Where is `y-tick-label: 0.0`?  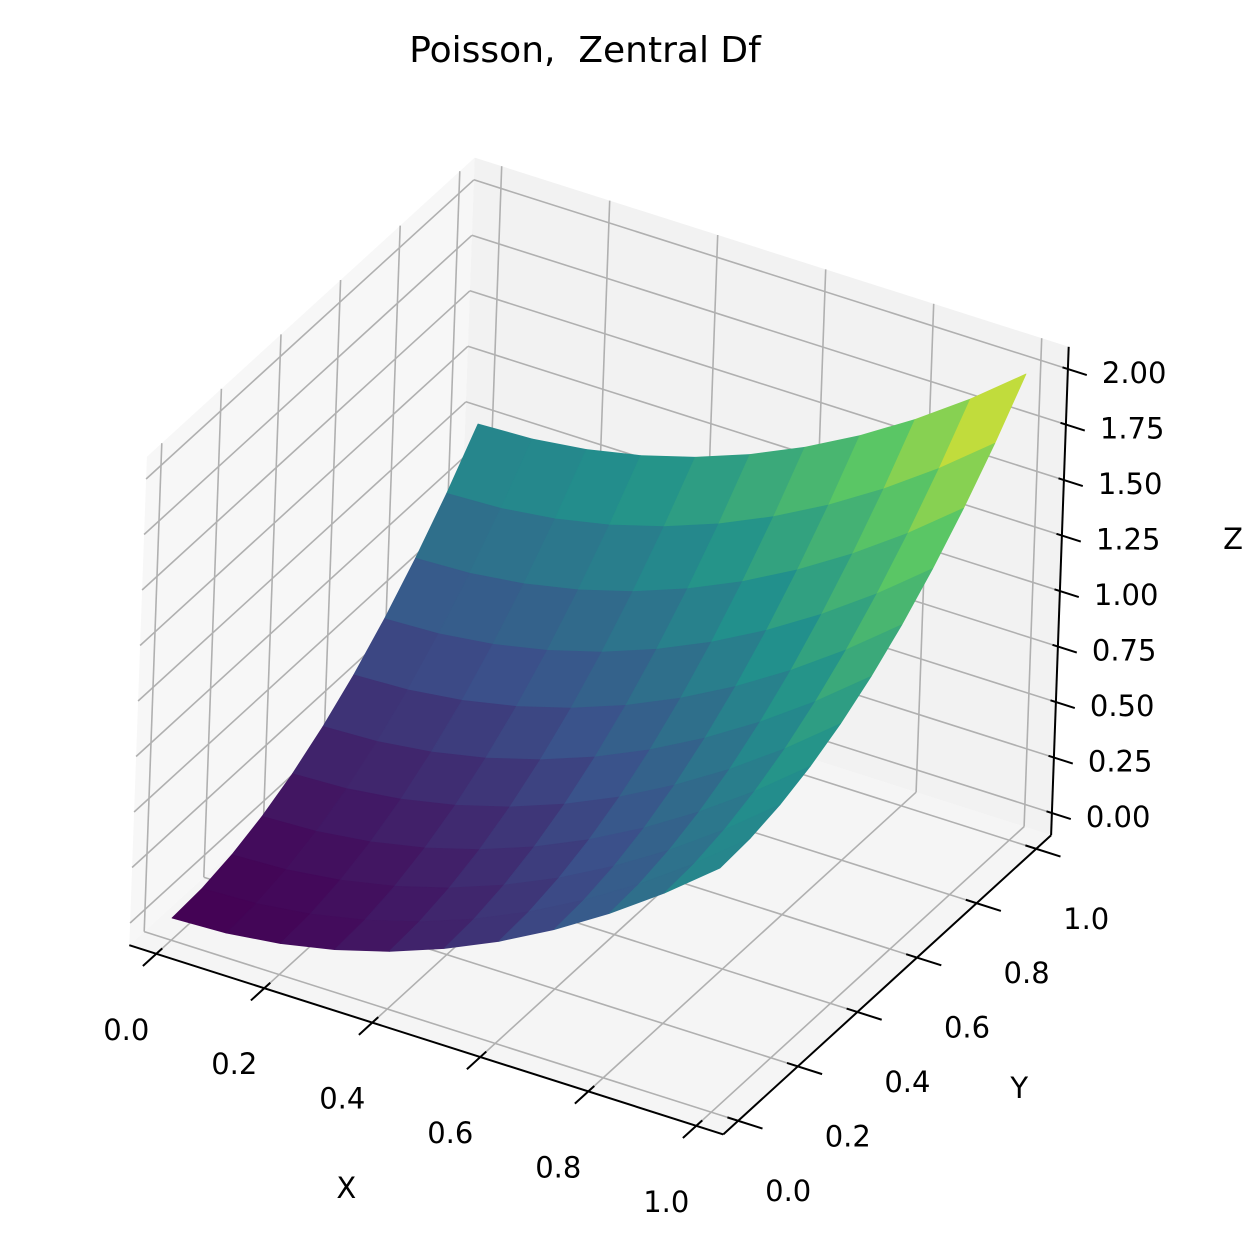 y-tick-label: 0.0 is located at coordinates (788, 1191).